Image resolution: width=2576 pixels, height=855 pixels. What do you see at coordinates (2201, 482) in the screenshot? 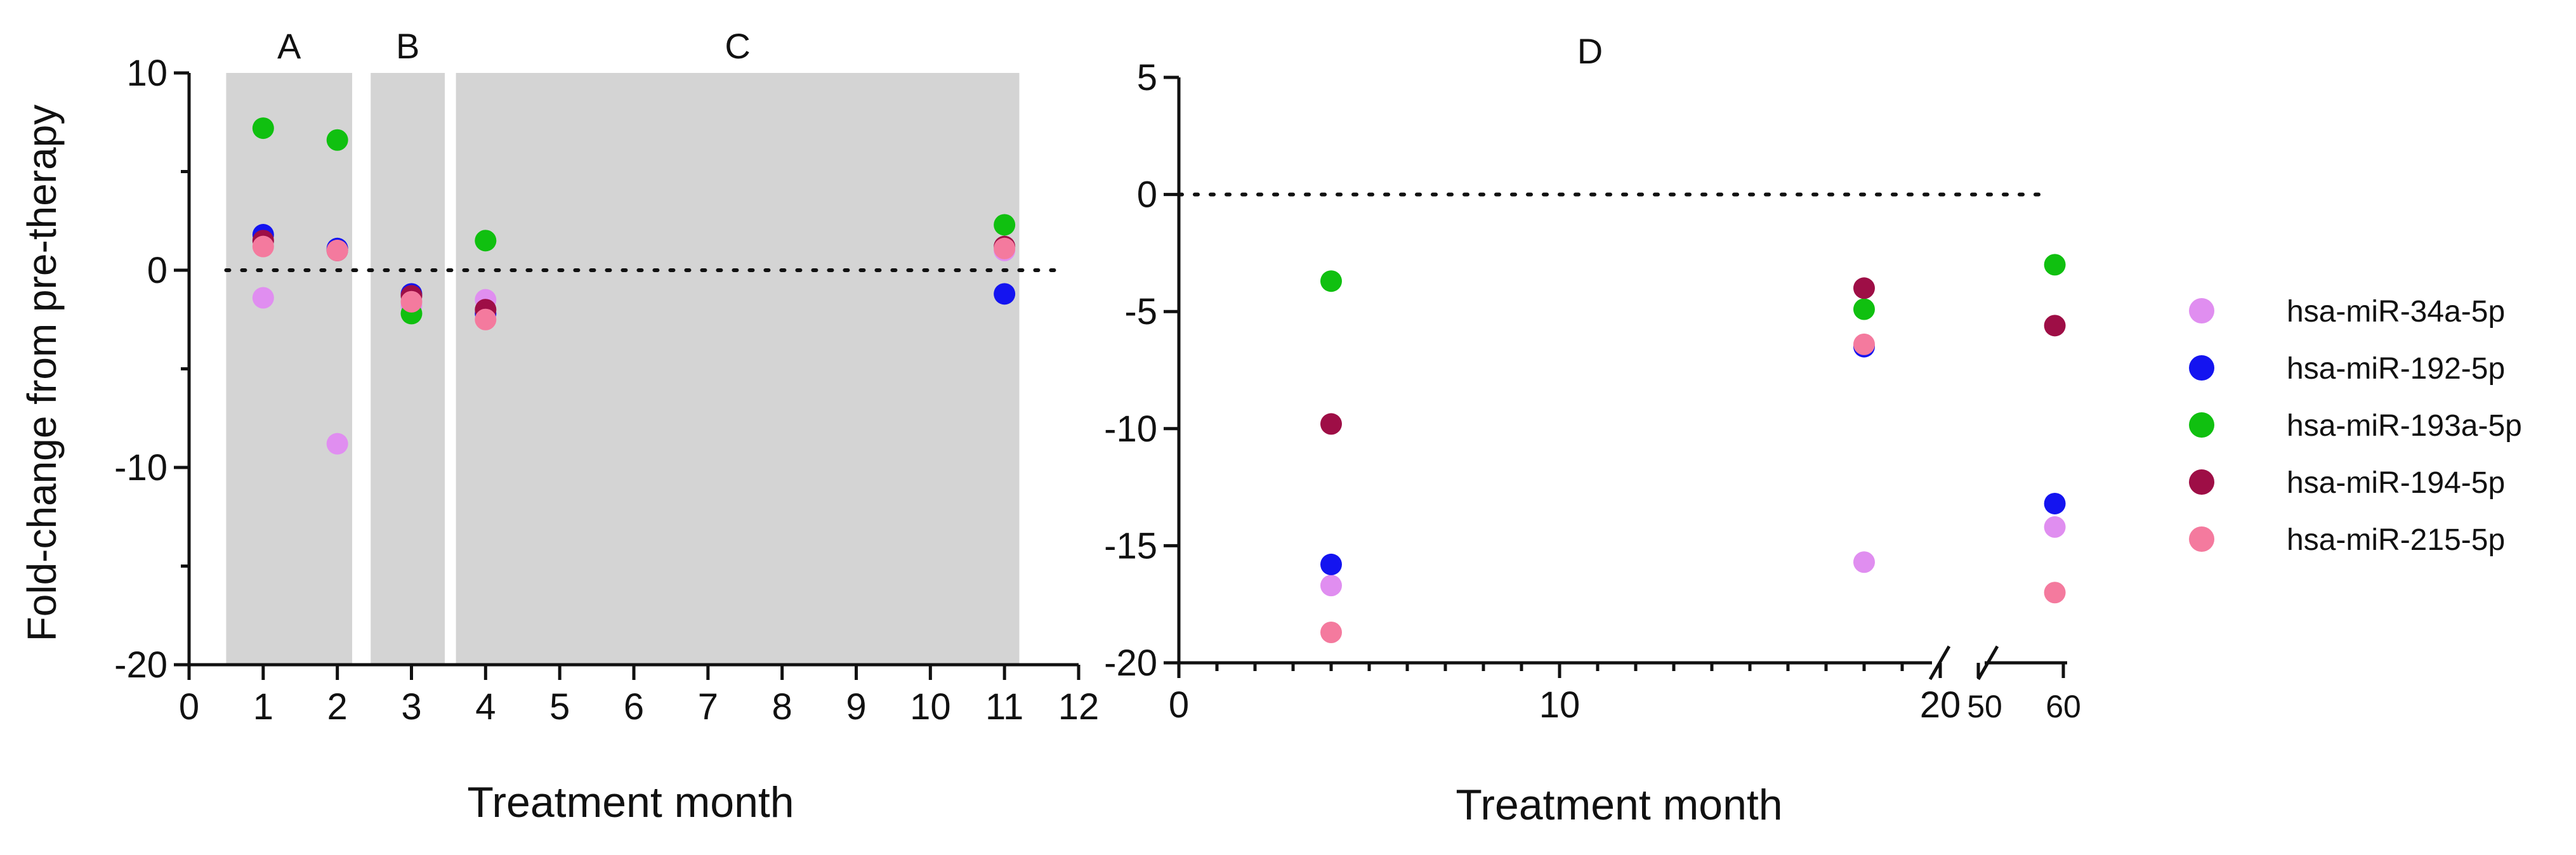
I see `legend-marker-hsa-mir-194-5p` at bounding box center [2201, 482].